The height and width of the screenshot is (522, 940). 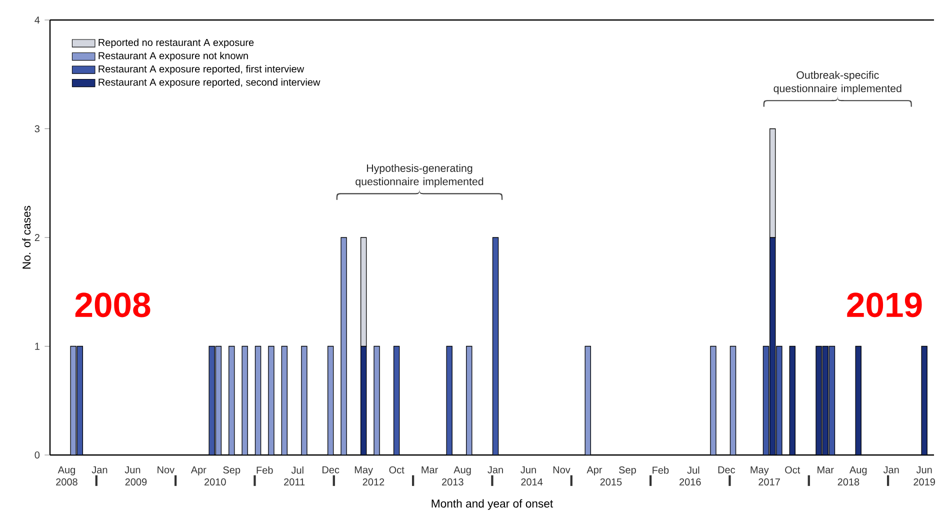 What do you see at coordinates (173, 57) in the screenshot?
I see `legend-label: Restaurant A exposure not known` at bounding box center [173, 57].